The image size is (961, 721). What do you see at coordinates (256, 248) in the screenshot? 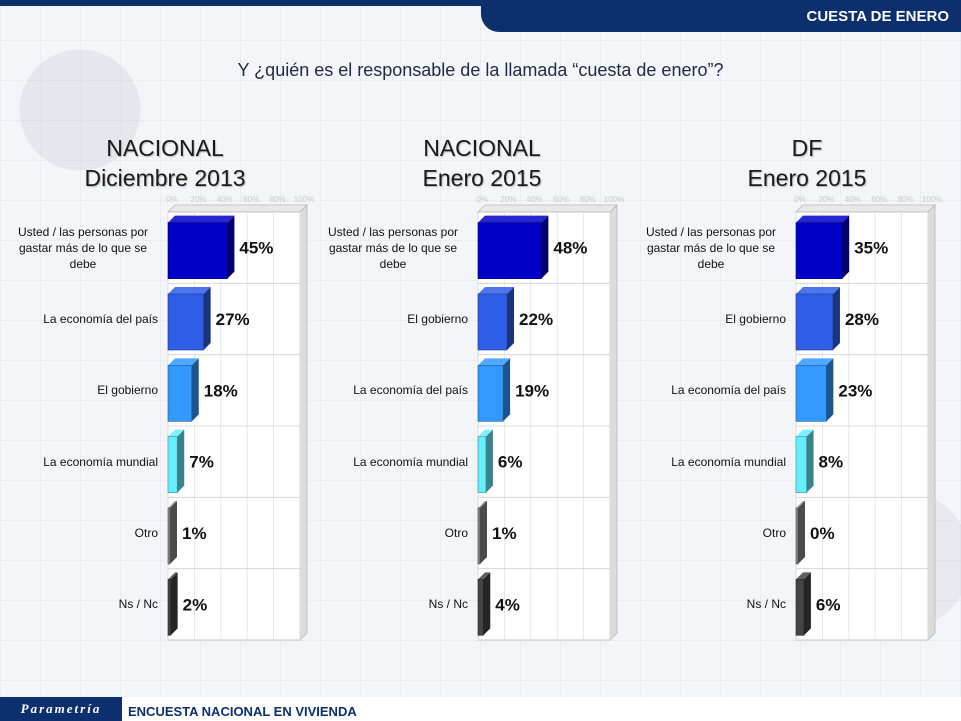
I see `chart-1-data-label: 45%` at bounding box center [256, 248].